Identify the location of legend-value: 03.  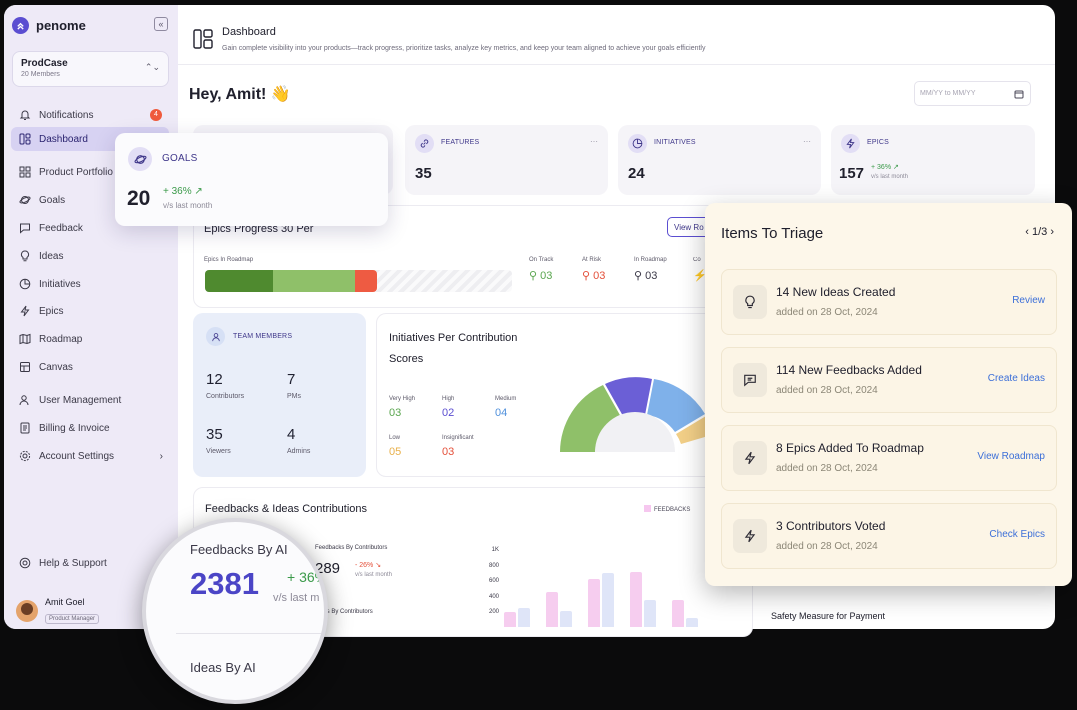
(448, 452).